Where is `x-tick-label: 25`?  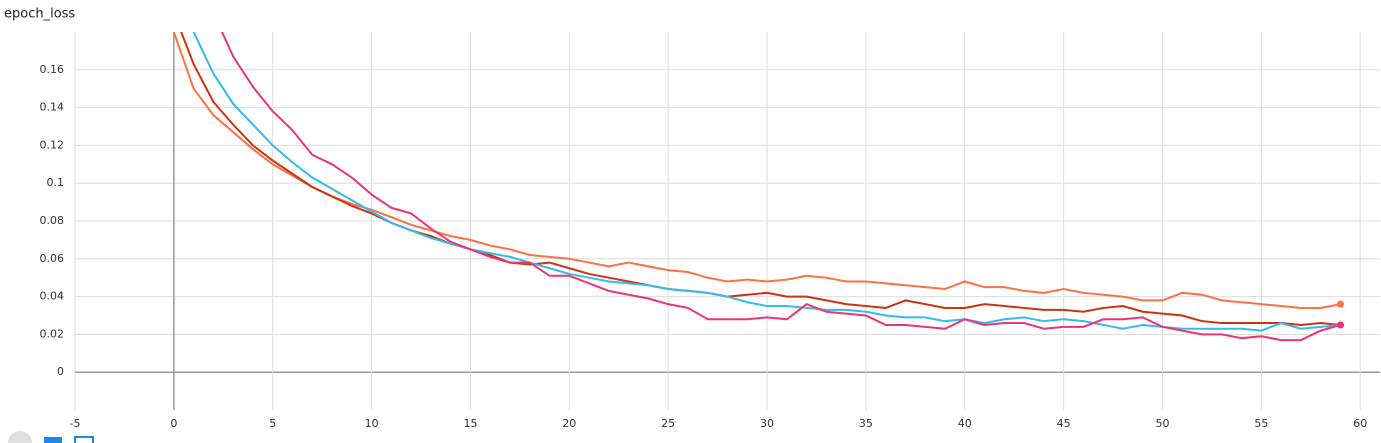 x-tick-label: 25 is located at coordinates (668, 423).